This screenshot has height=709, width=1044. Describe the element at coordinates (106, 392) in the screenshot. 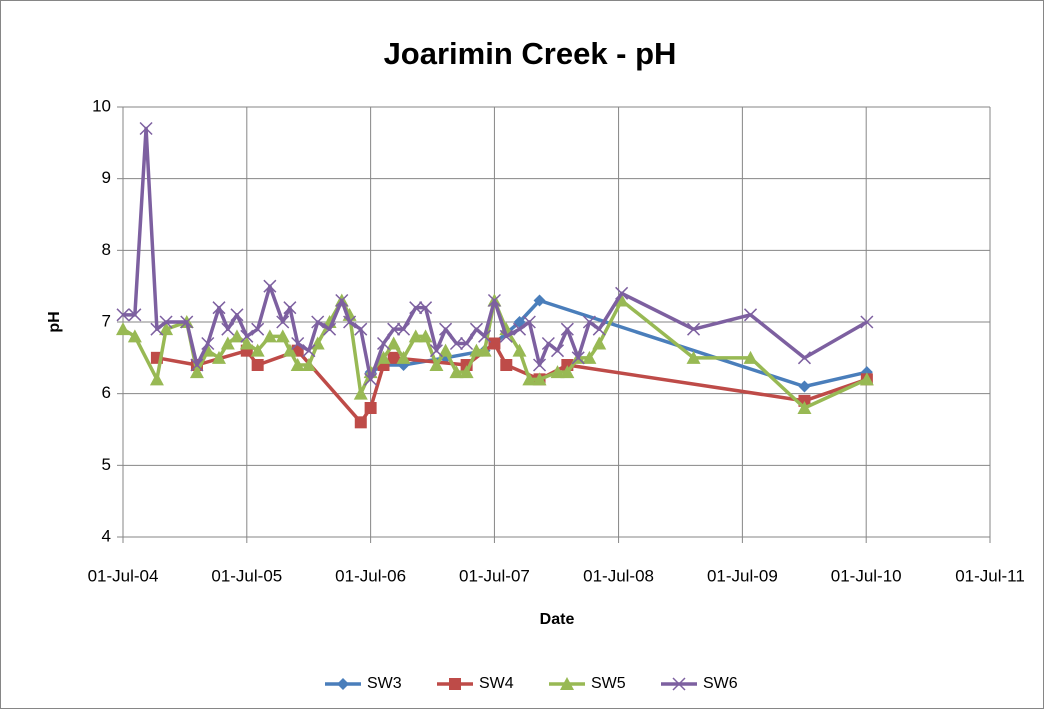

I see `y-tick-label: 6` at that location.